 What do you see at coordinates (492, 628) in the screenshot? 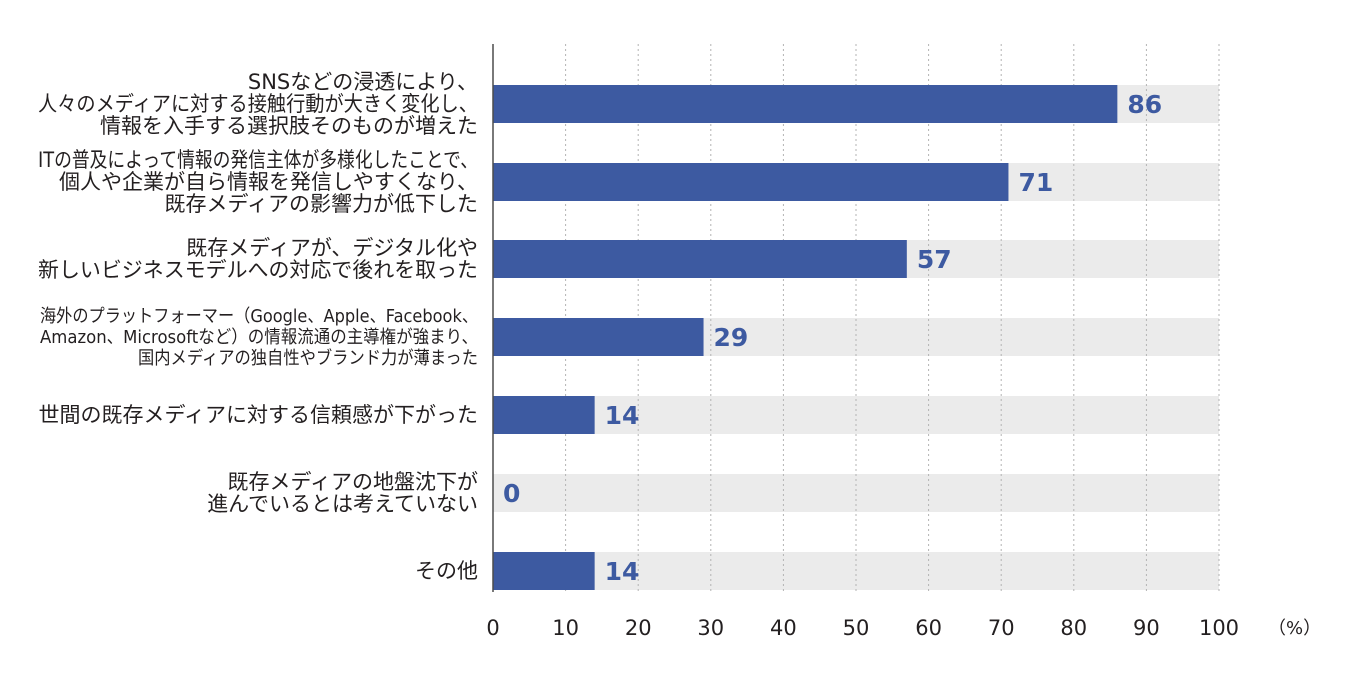
I see `x-tick-label: 0` at bounding box center [492, 628].